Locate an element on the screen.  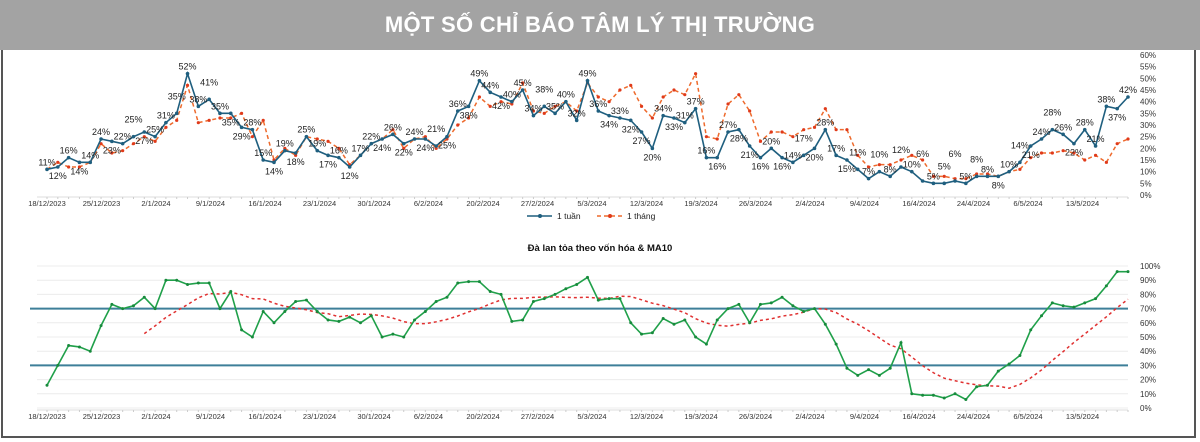
data-label: 27% is located at coordinates (728, 125).